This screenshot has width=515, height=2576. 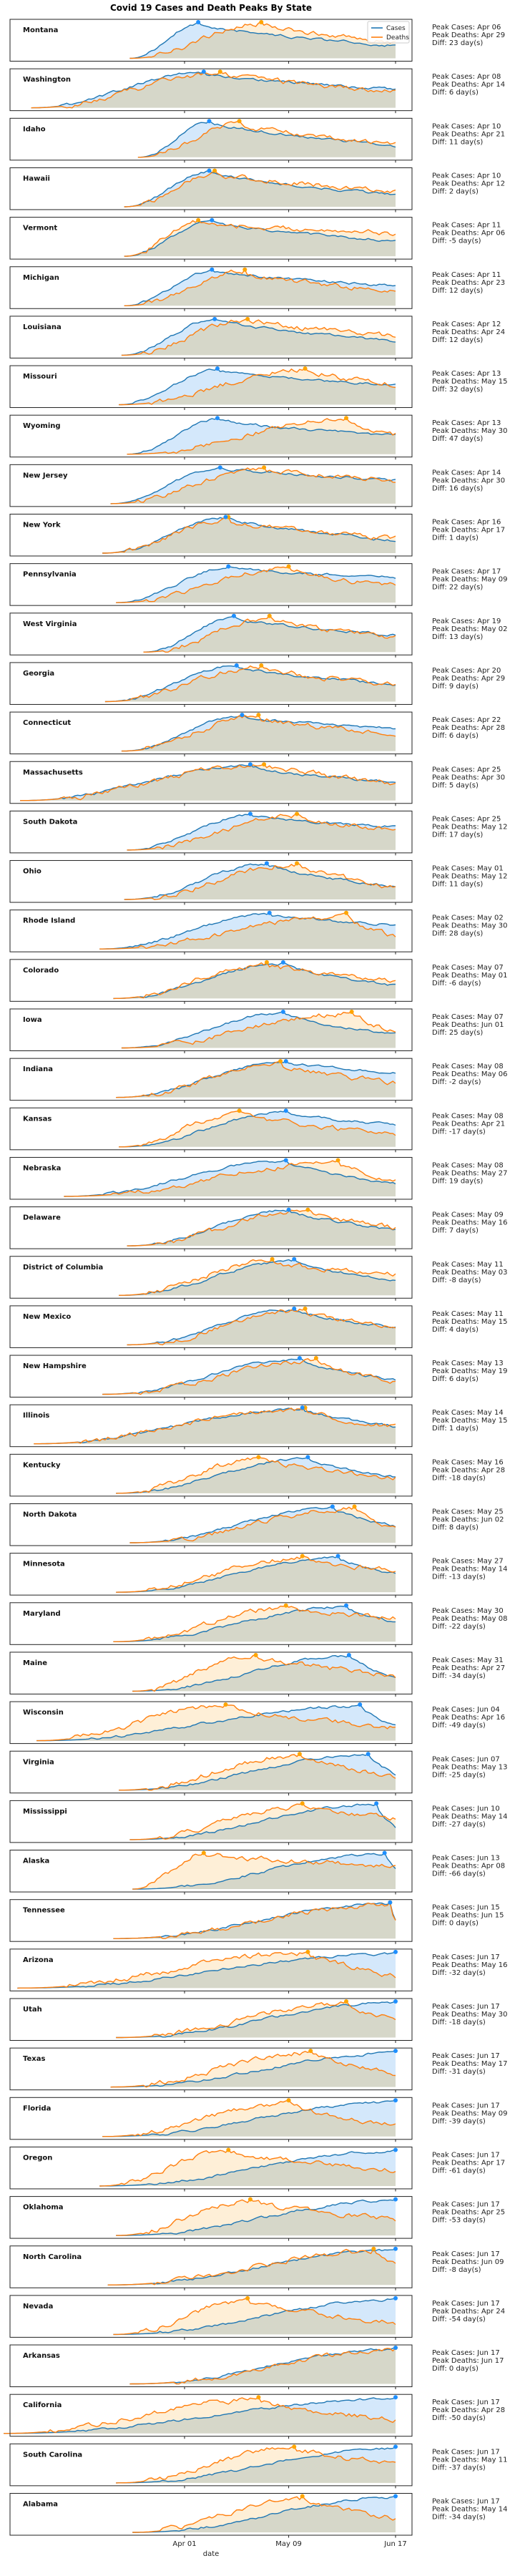 I want to click on peak-cases-text: Peak Cases: Apr 22, so click(x=466, y=720).